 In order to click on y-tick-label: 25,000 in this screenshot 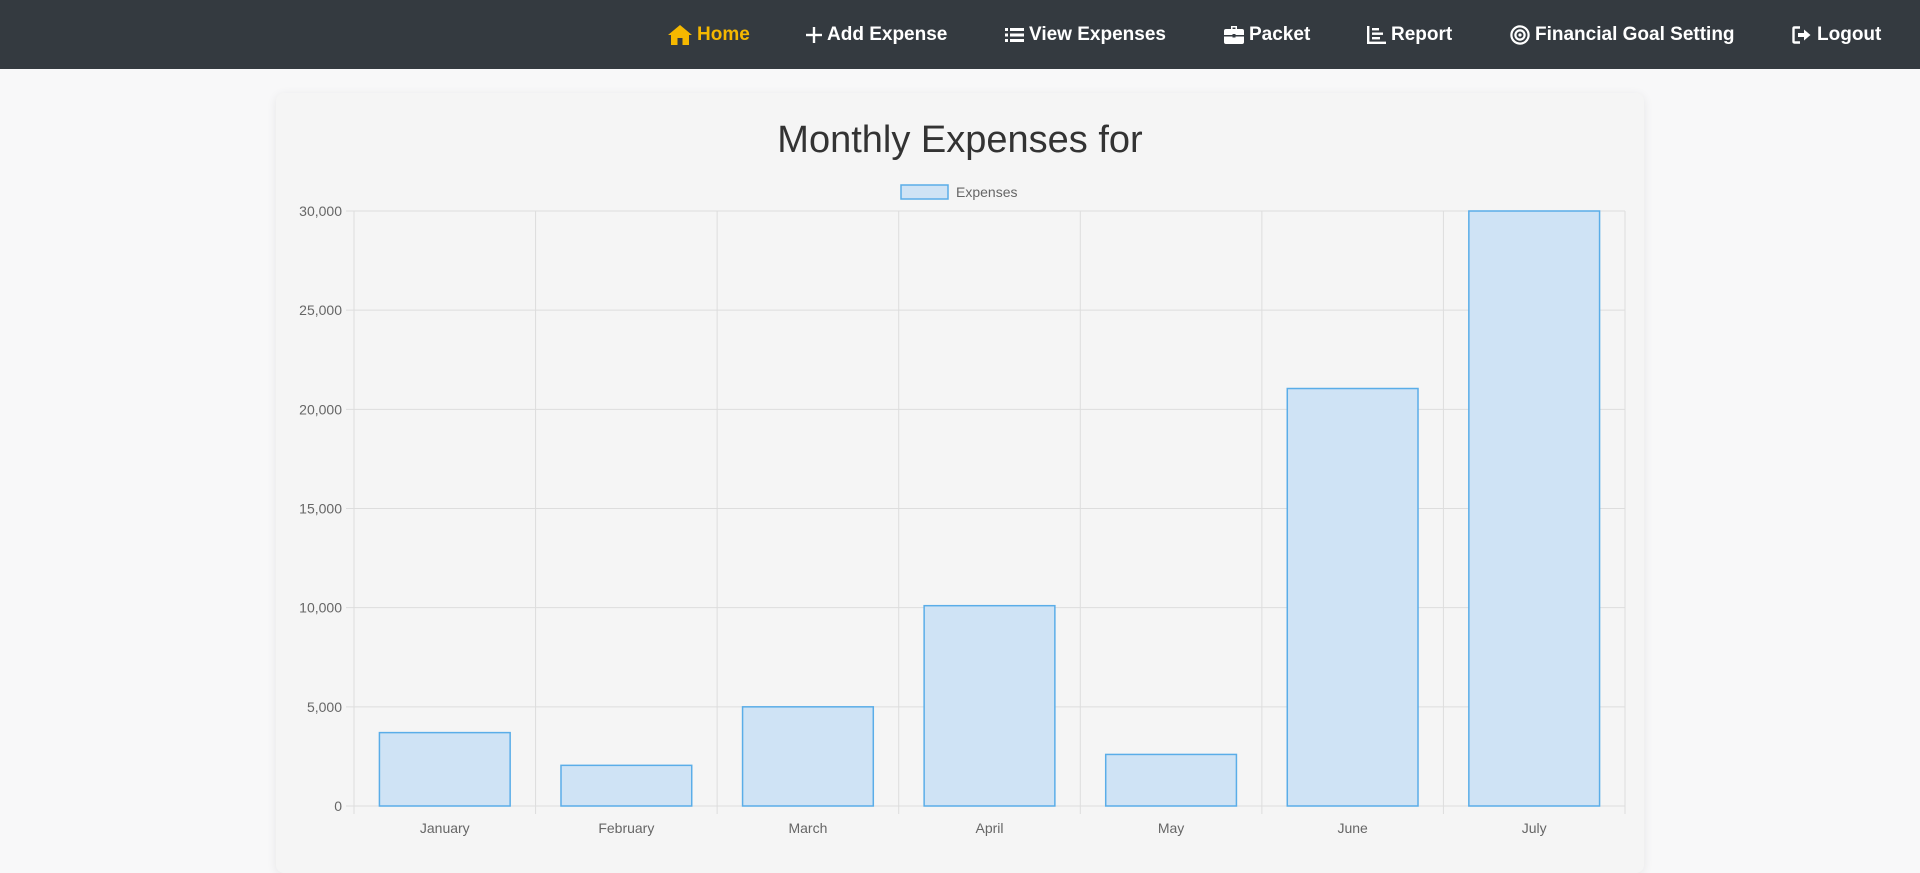, I will do `click(320, 310)`.